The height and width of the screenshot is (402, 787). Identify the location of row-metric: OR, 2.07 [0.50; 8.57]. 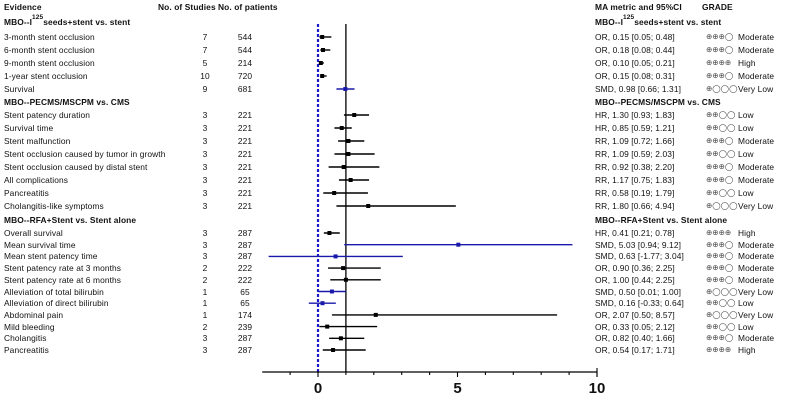
(635, 314).